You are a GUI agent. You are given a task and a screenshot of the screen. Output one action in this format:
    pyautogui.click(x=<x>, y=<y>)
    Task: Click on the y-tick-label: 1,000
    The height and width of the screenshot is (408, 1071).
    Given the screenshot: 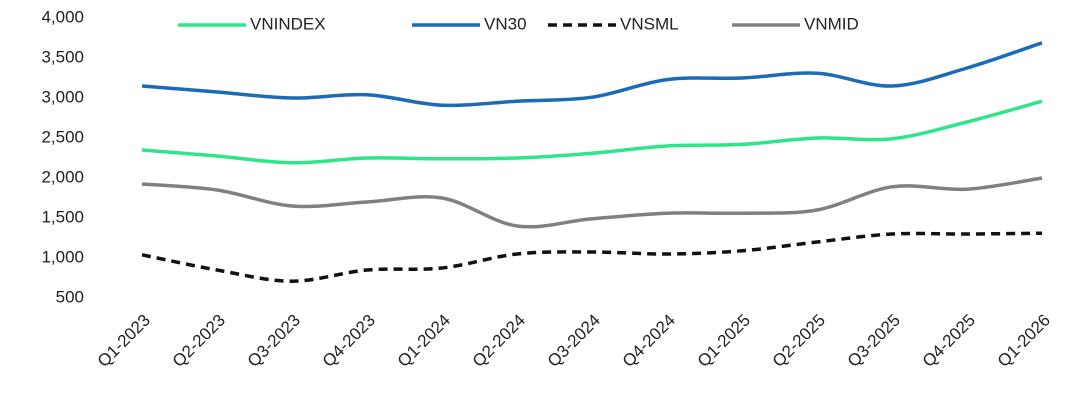 What is the action you would take?
    pyautogui.click(x=62, y=256)
    